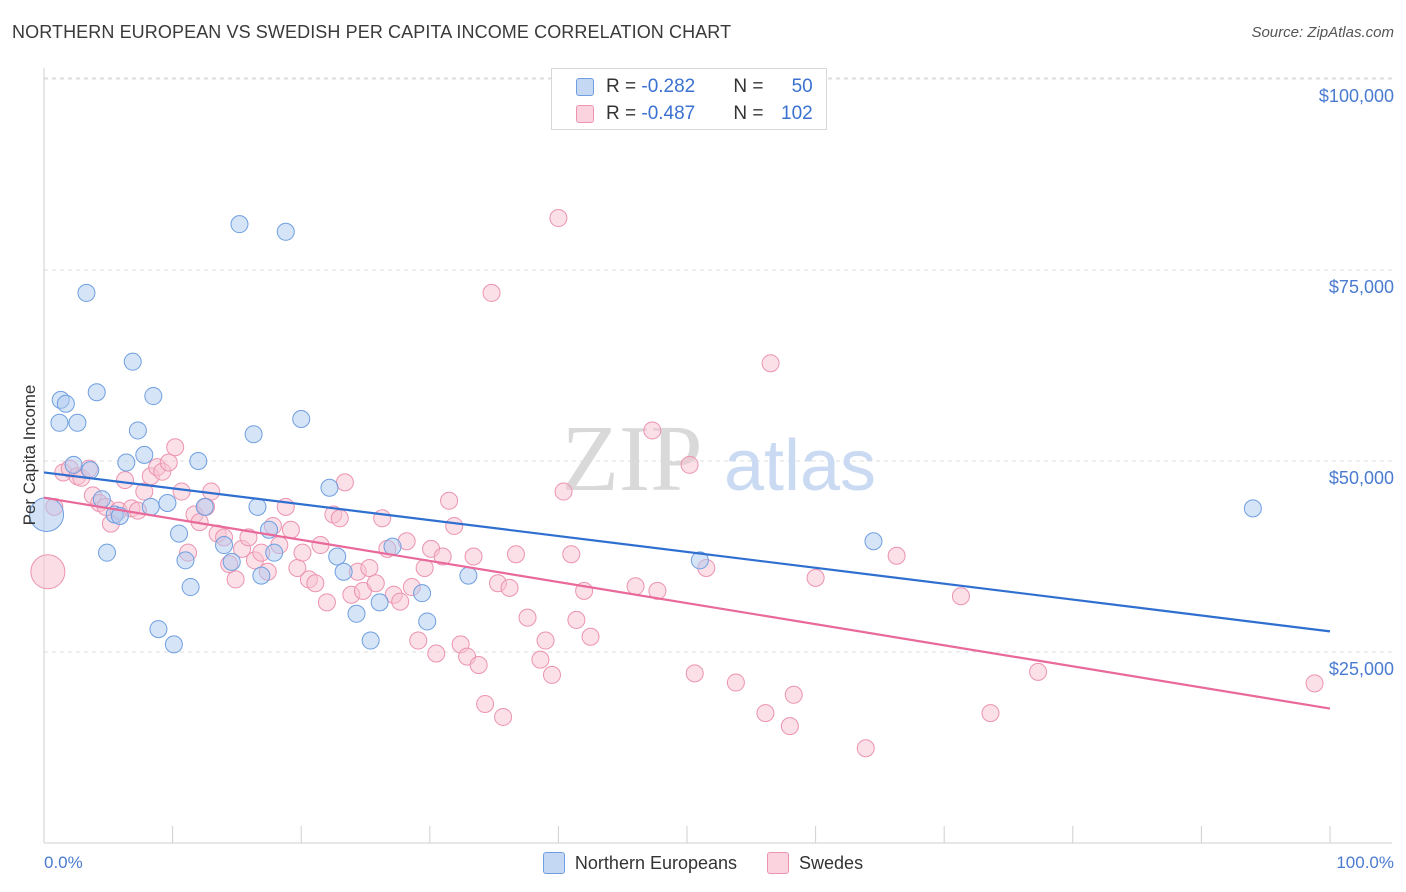 The image size is (1406, 892). What do you see at coordinates (29, 455) in the screenshot?
I see `y-axis-label: Per Capita Income` at bounding box center [29, 455].